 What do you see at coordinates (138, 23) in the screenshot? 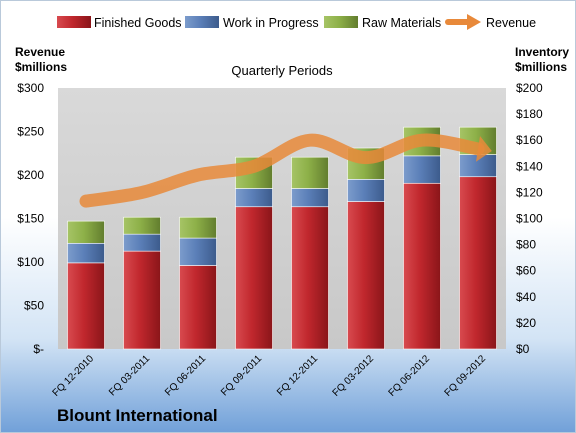
I see `legend-label-finished-goods: Finished Goods` at bounding box center [138, 23].